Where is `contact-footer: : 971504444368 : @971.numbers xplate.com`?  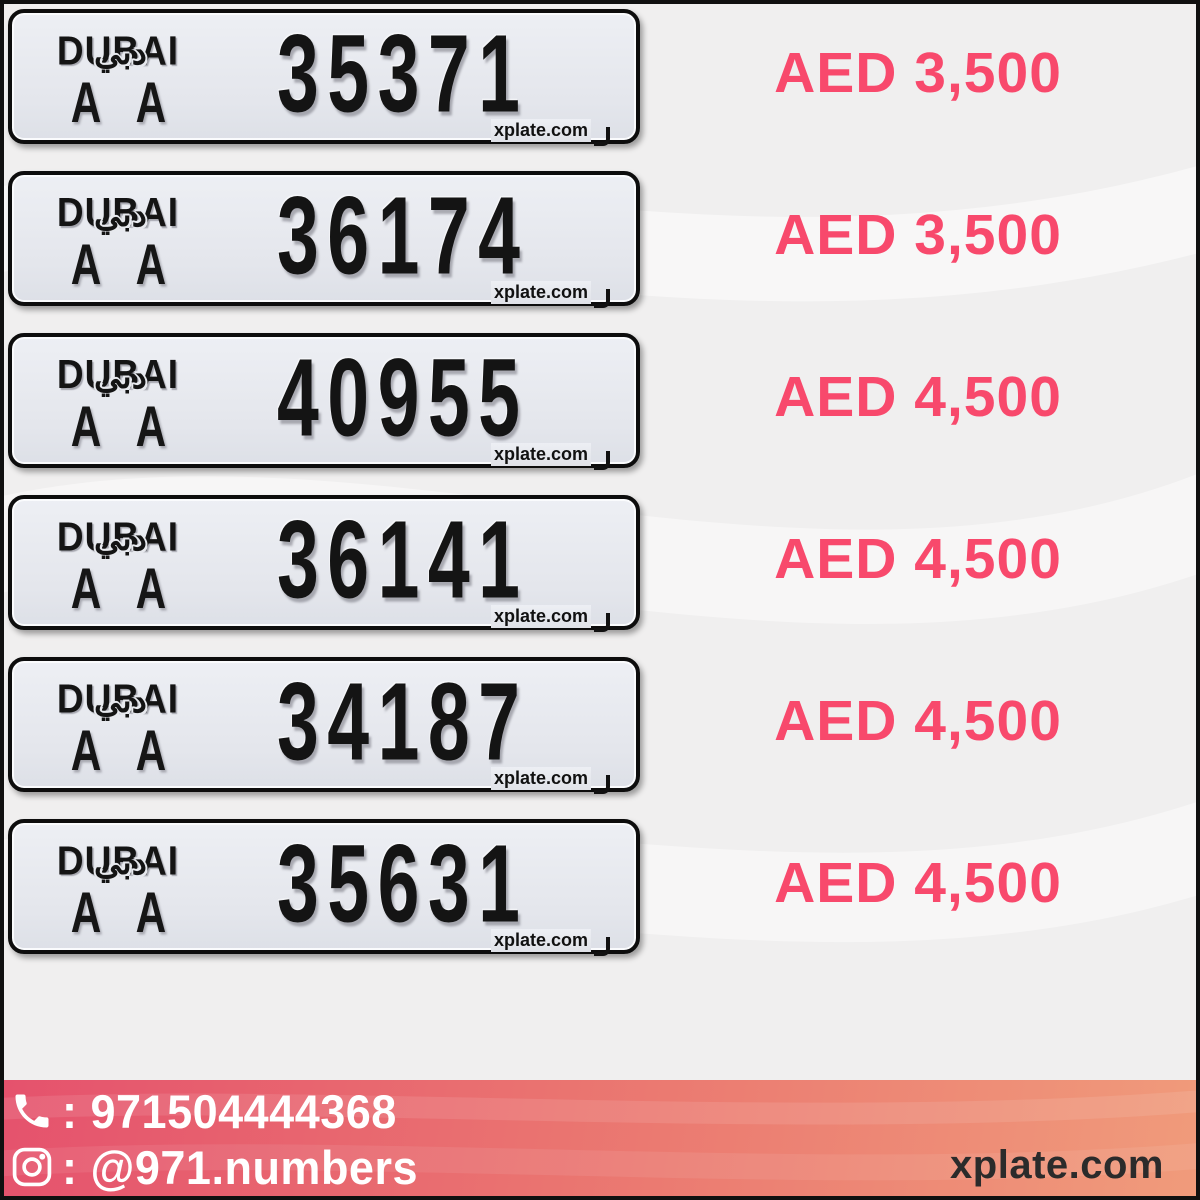 contact-footer: : 971504444368 : @971.numbers xplate.com is located at coordinates (600, 1138).